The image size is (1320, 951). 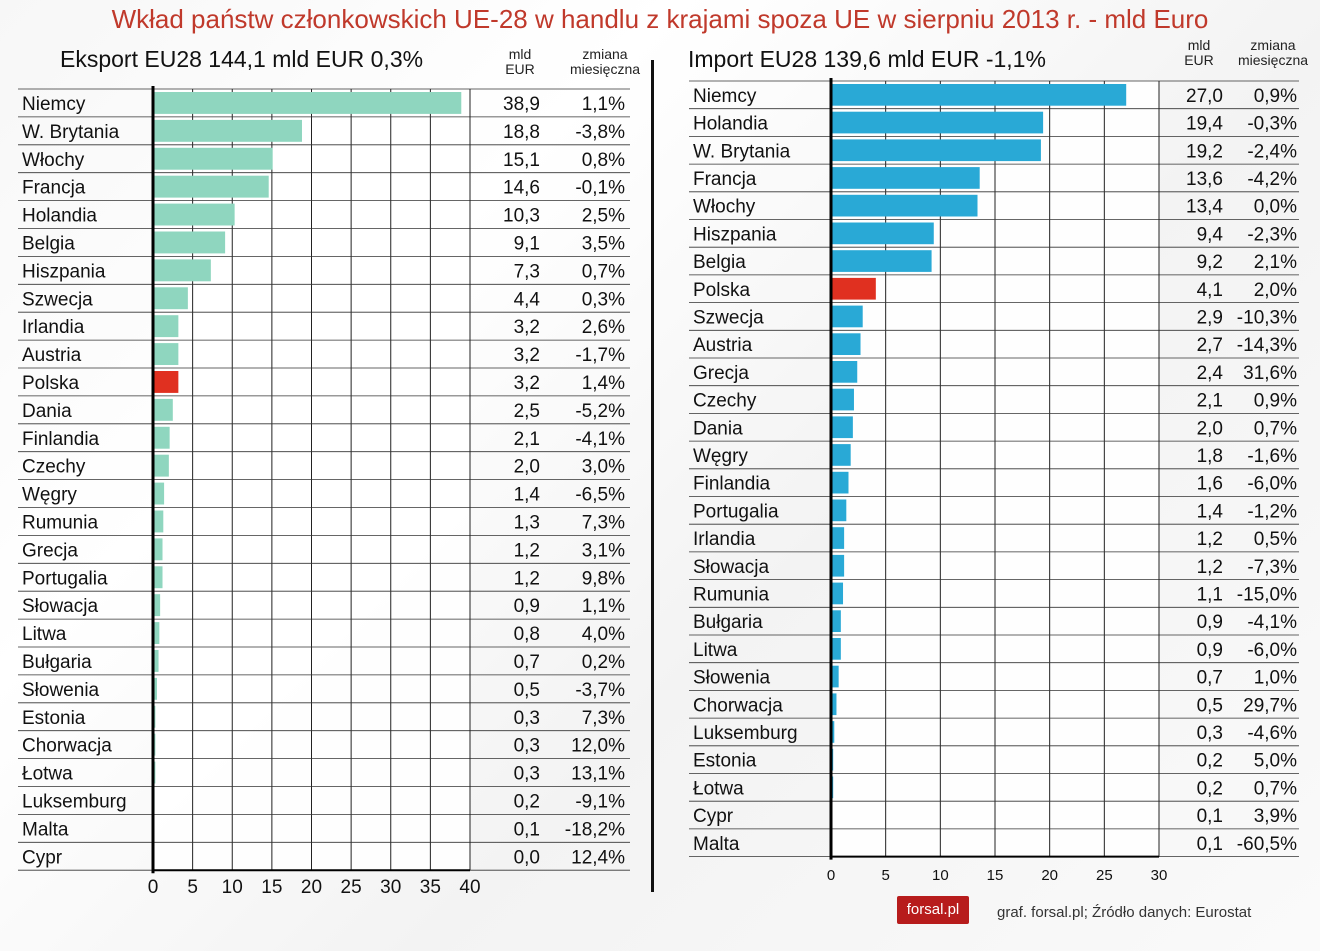 I want to click on import-value-label: 1,4, so click(x=1210, y=511).